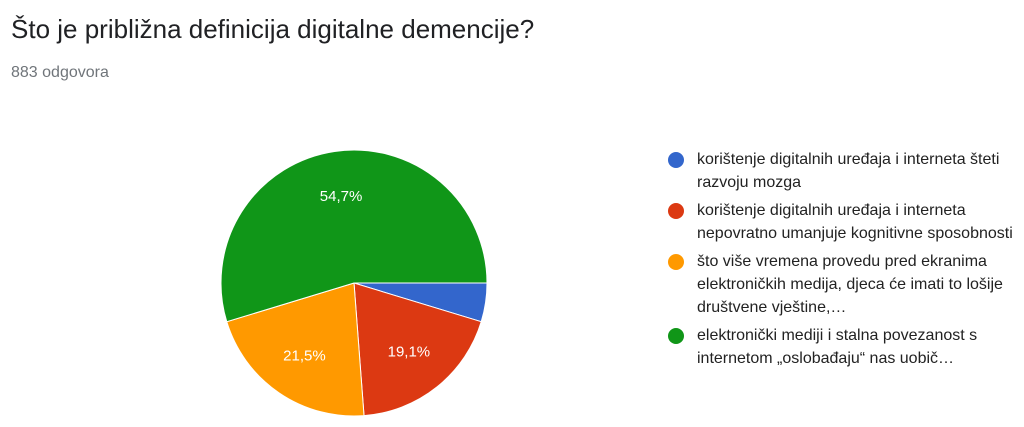 This screenshot has height=427, width=1024. I want to click on slice-label: 54,7%, so click(341, 196).